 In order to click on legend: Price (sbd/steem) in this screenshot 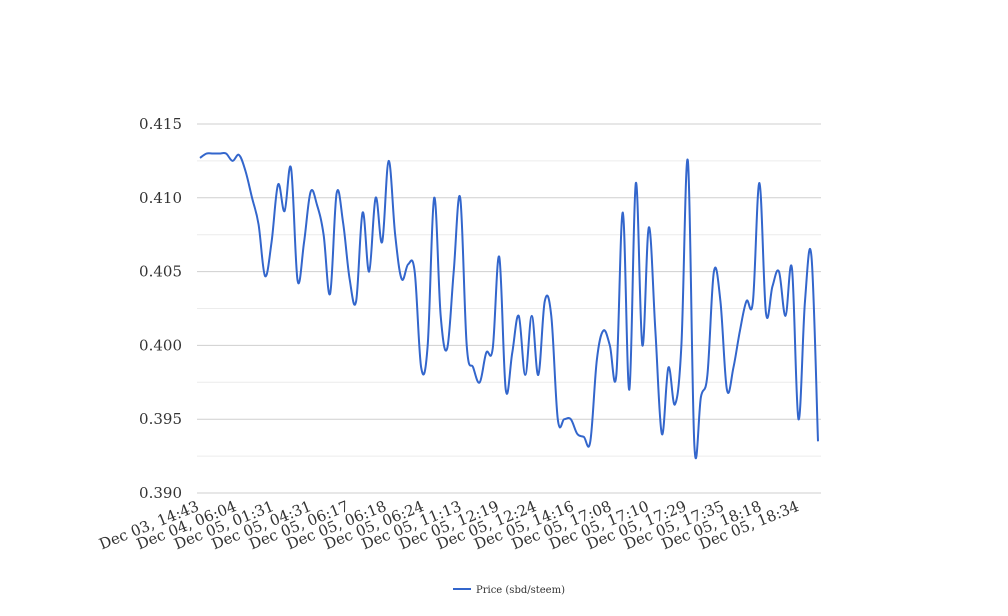, I will do `click(509, 590)`.